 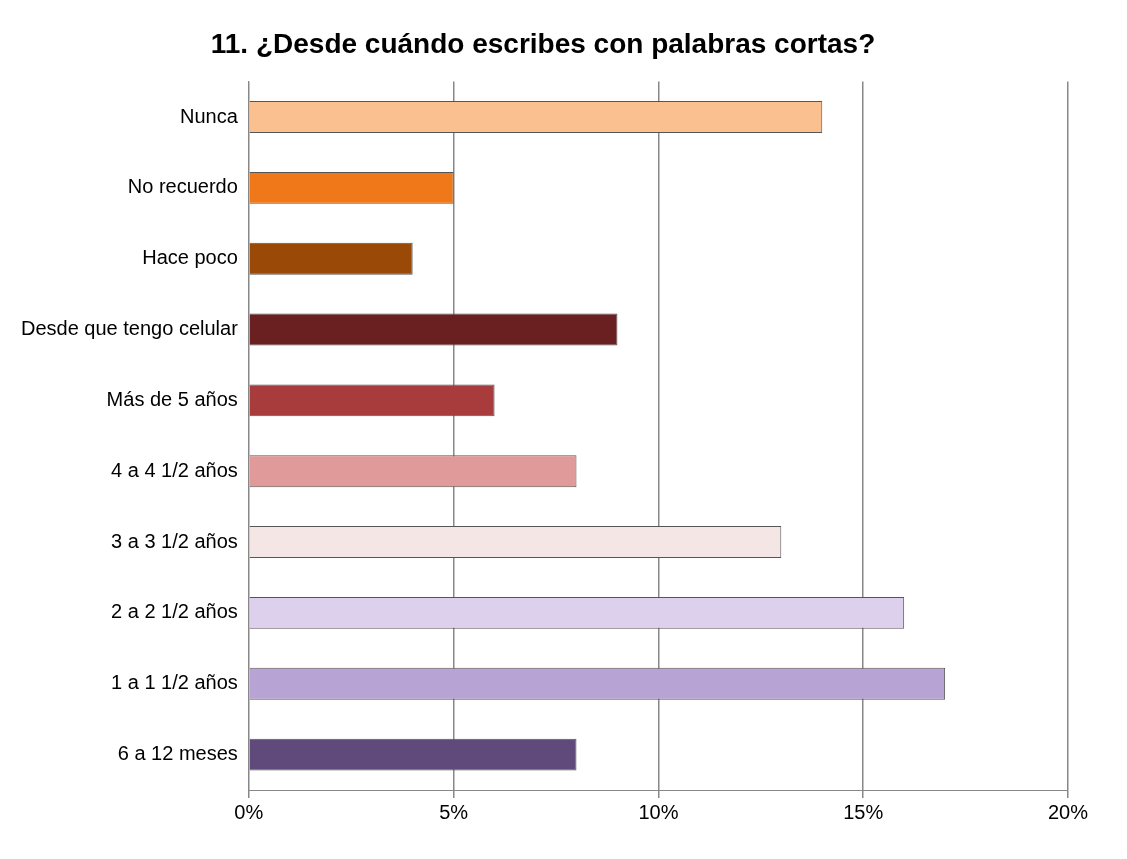 What do you see at coordinates (174, 682) in the screenshot?
I see `y-tick-label: 1 a 1 1/2 años` at bounding box center [174, 682].